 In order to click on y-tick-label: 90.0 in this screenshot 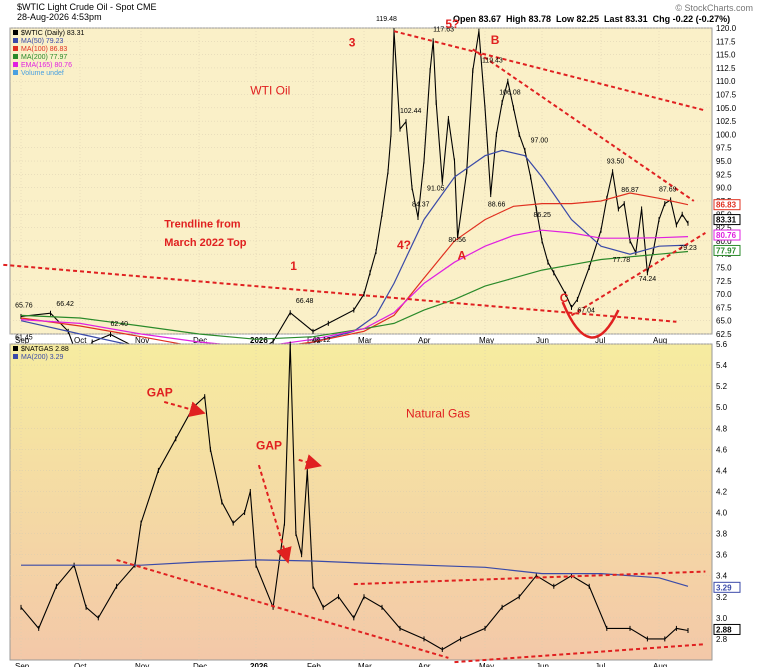, I will do `click(724, 188)`.